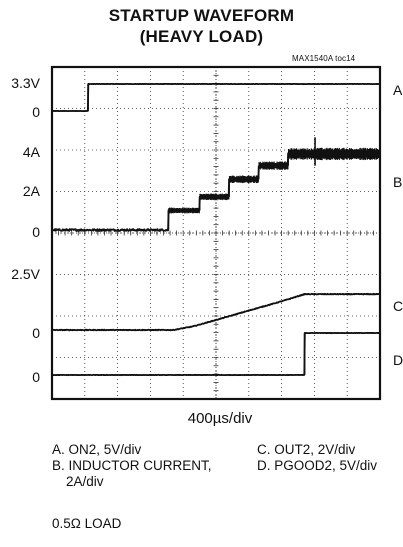  What do you see at coordinates (36, 333) in the screenshot?
I see `tick-label-c-zero: 0` at bounding box center [36, 333].